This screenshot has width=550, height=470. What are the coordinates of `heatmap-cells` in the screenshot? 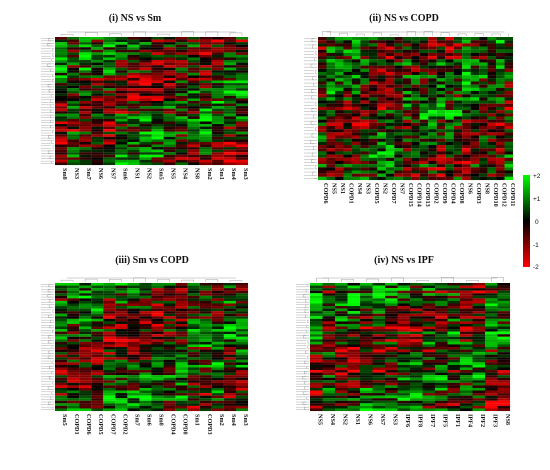 It's located at (410, 347).